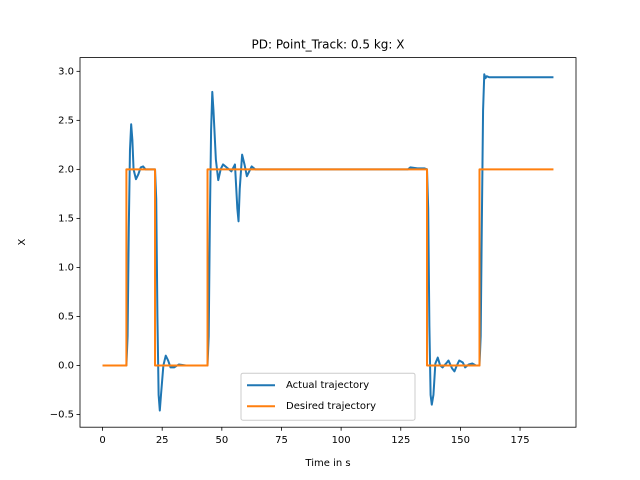 The height and width of the screenshot is (480, 640). I want to click on legend-box, so click(328, 396).